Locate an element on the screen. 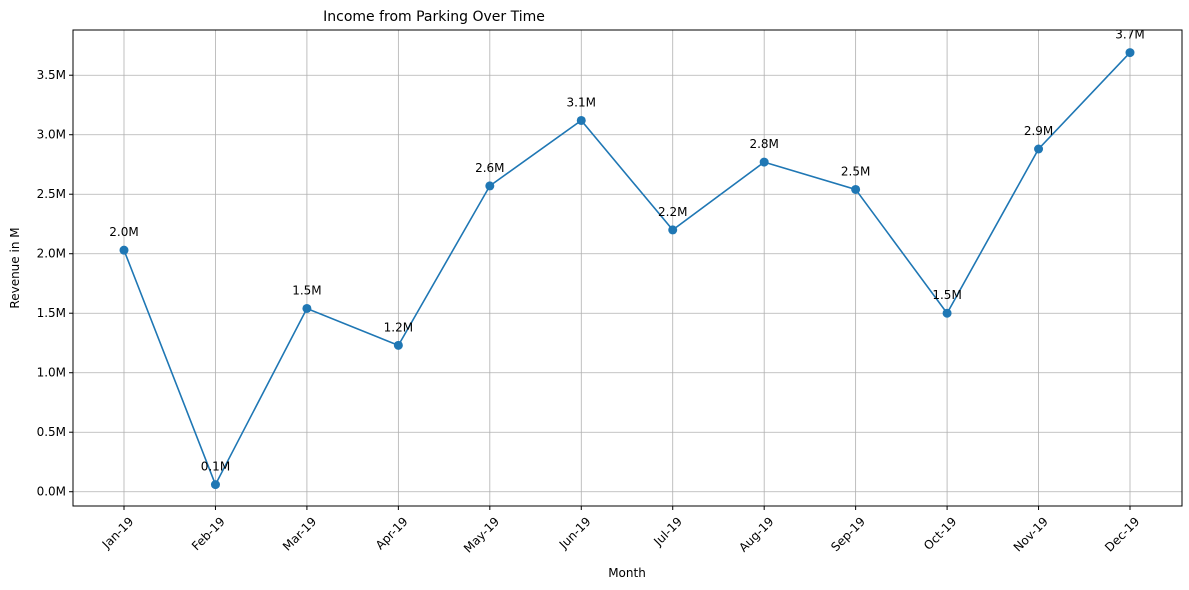  data-label: 2.2M is located at coordinates (672, 212).